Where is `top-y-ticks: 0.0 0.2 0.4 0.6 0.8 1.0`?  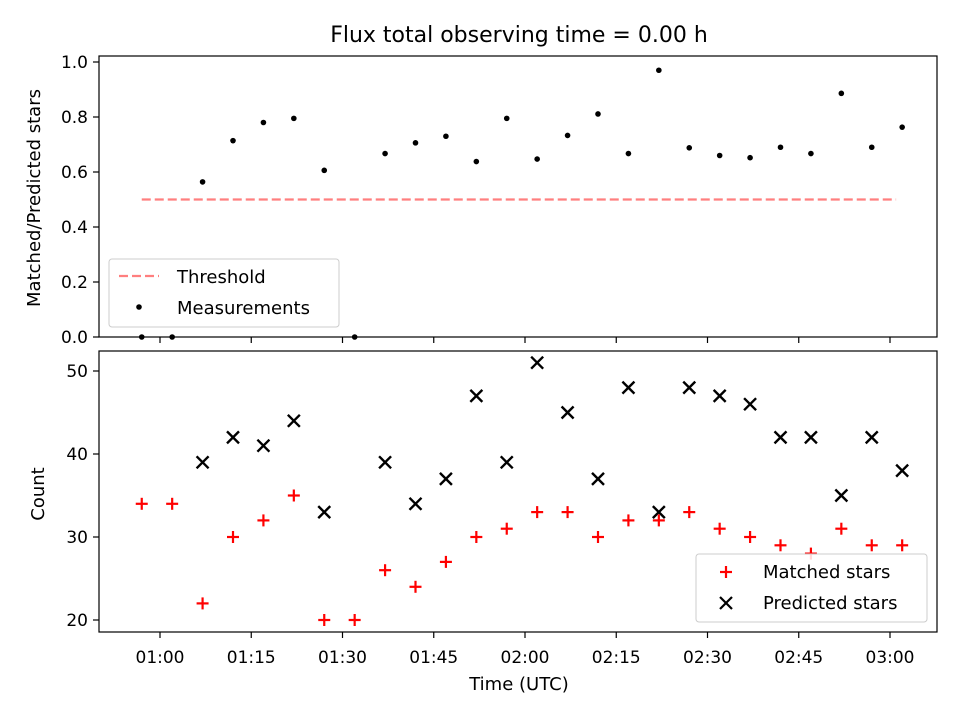 top-y-ticks: 0.0 0.2 0.4 0.6 0.8 1.0 is located at coordinates (80, 200).